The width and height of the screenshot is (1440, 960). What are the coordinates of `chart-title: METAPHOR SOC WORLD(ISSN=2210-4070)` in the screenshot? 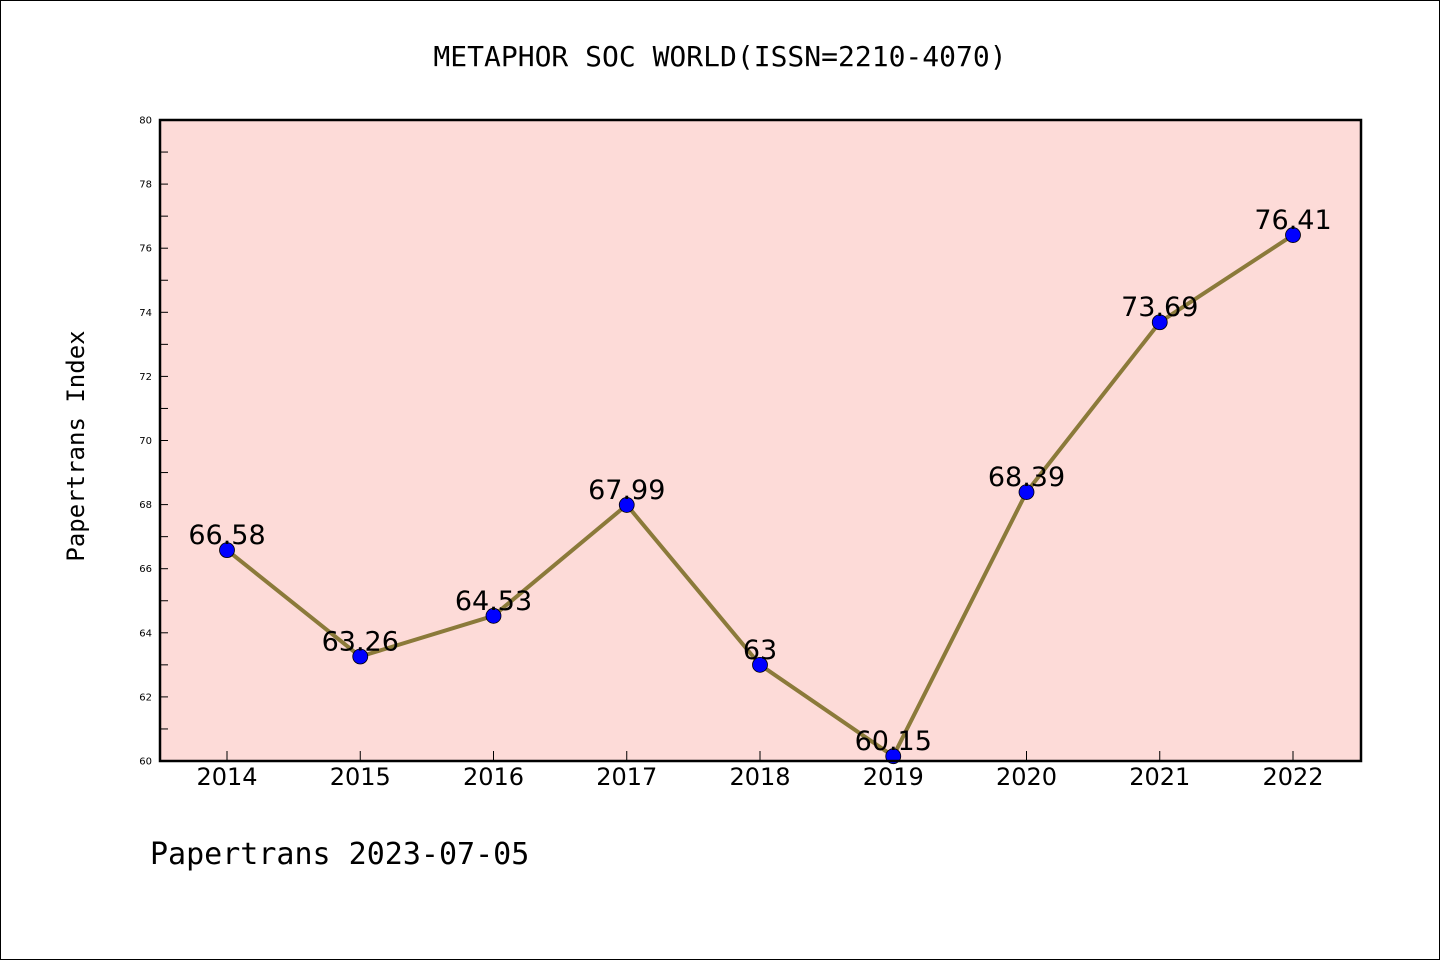 It's located at (719, 56).